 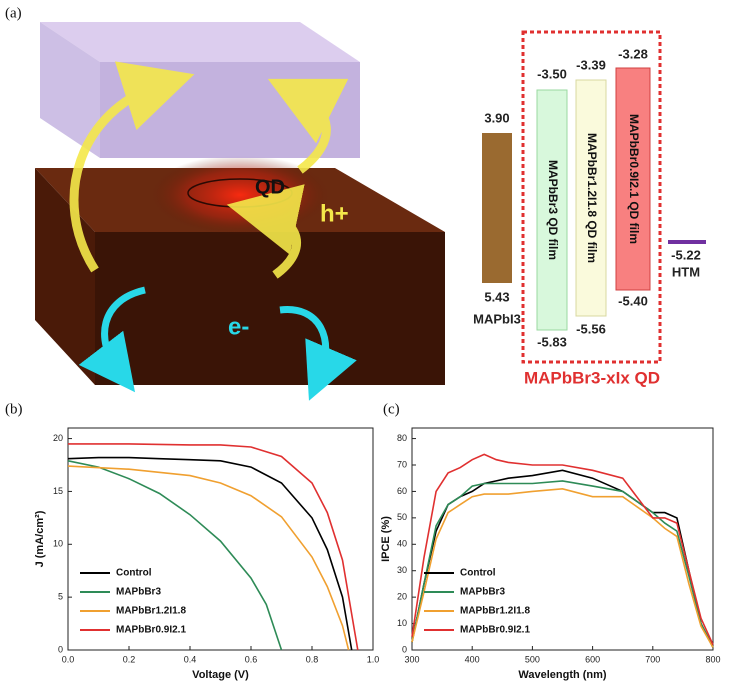 What do you see at coordinates (552, 341) in the screenshot?
I see `level-value: -5.83` at bounding box center [552, 341].